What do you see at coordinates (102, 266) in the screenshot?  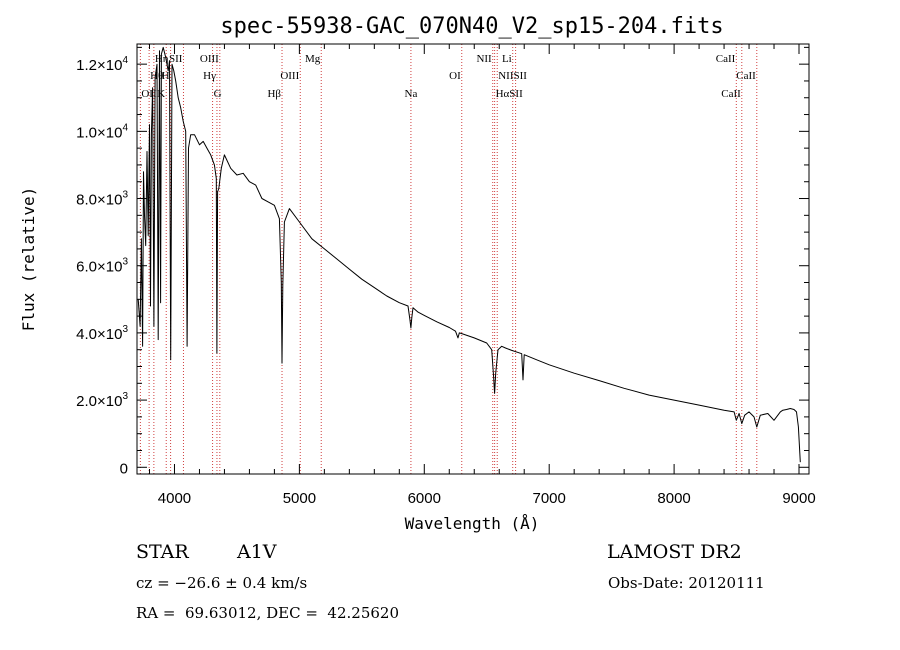 I see `y-tick-label: 6.0×10³` at bounding box center [102, 266].